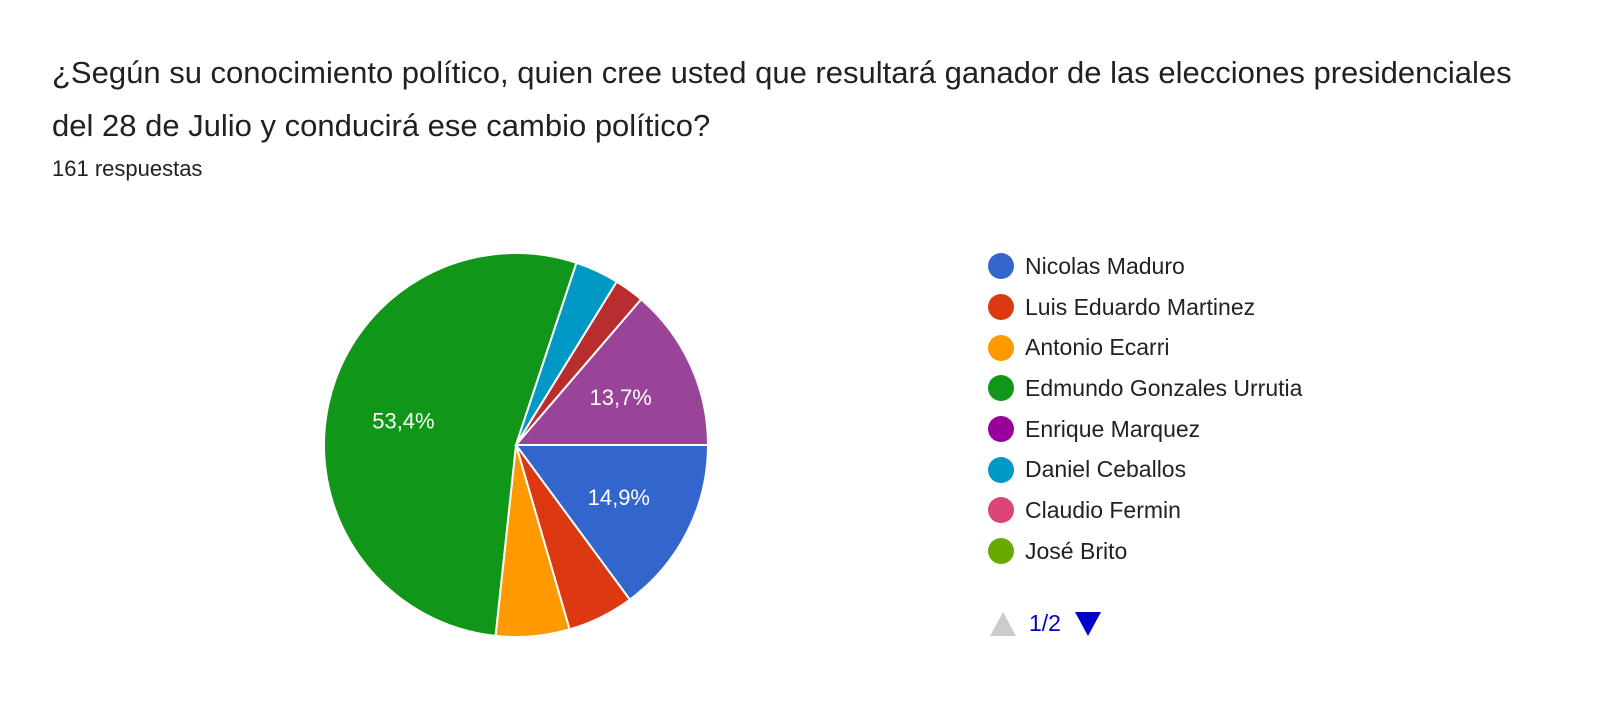  I want to click on legend-item: Enrique Marquez, so click(1145, 429).